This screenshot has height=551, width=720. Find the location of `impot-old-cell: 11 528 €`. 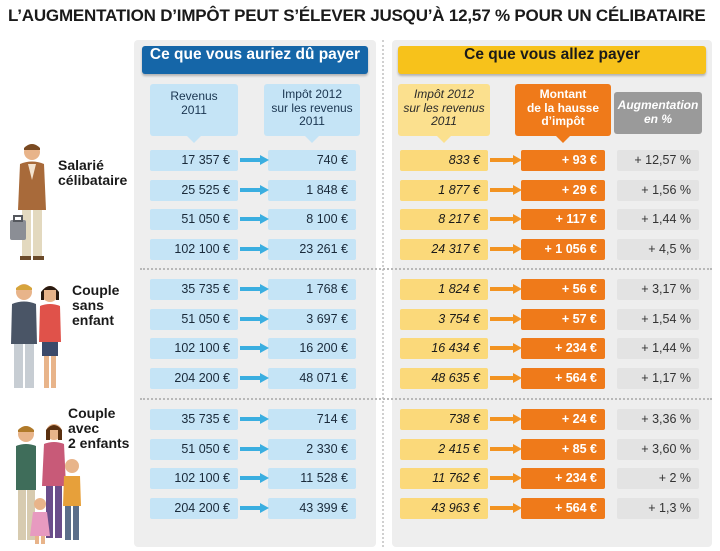

impot-old-cell: 11 528 € is located at coordinates (312, 478).